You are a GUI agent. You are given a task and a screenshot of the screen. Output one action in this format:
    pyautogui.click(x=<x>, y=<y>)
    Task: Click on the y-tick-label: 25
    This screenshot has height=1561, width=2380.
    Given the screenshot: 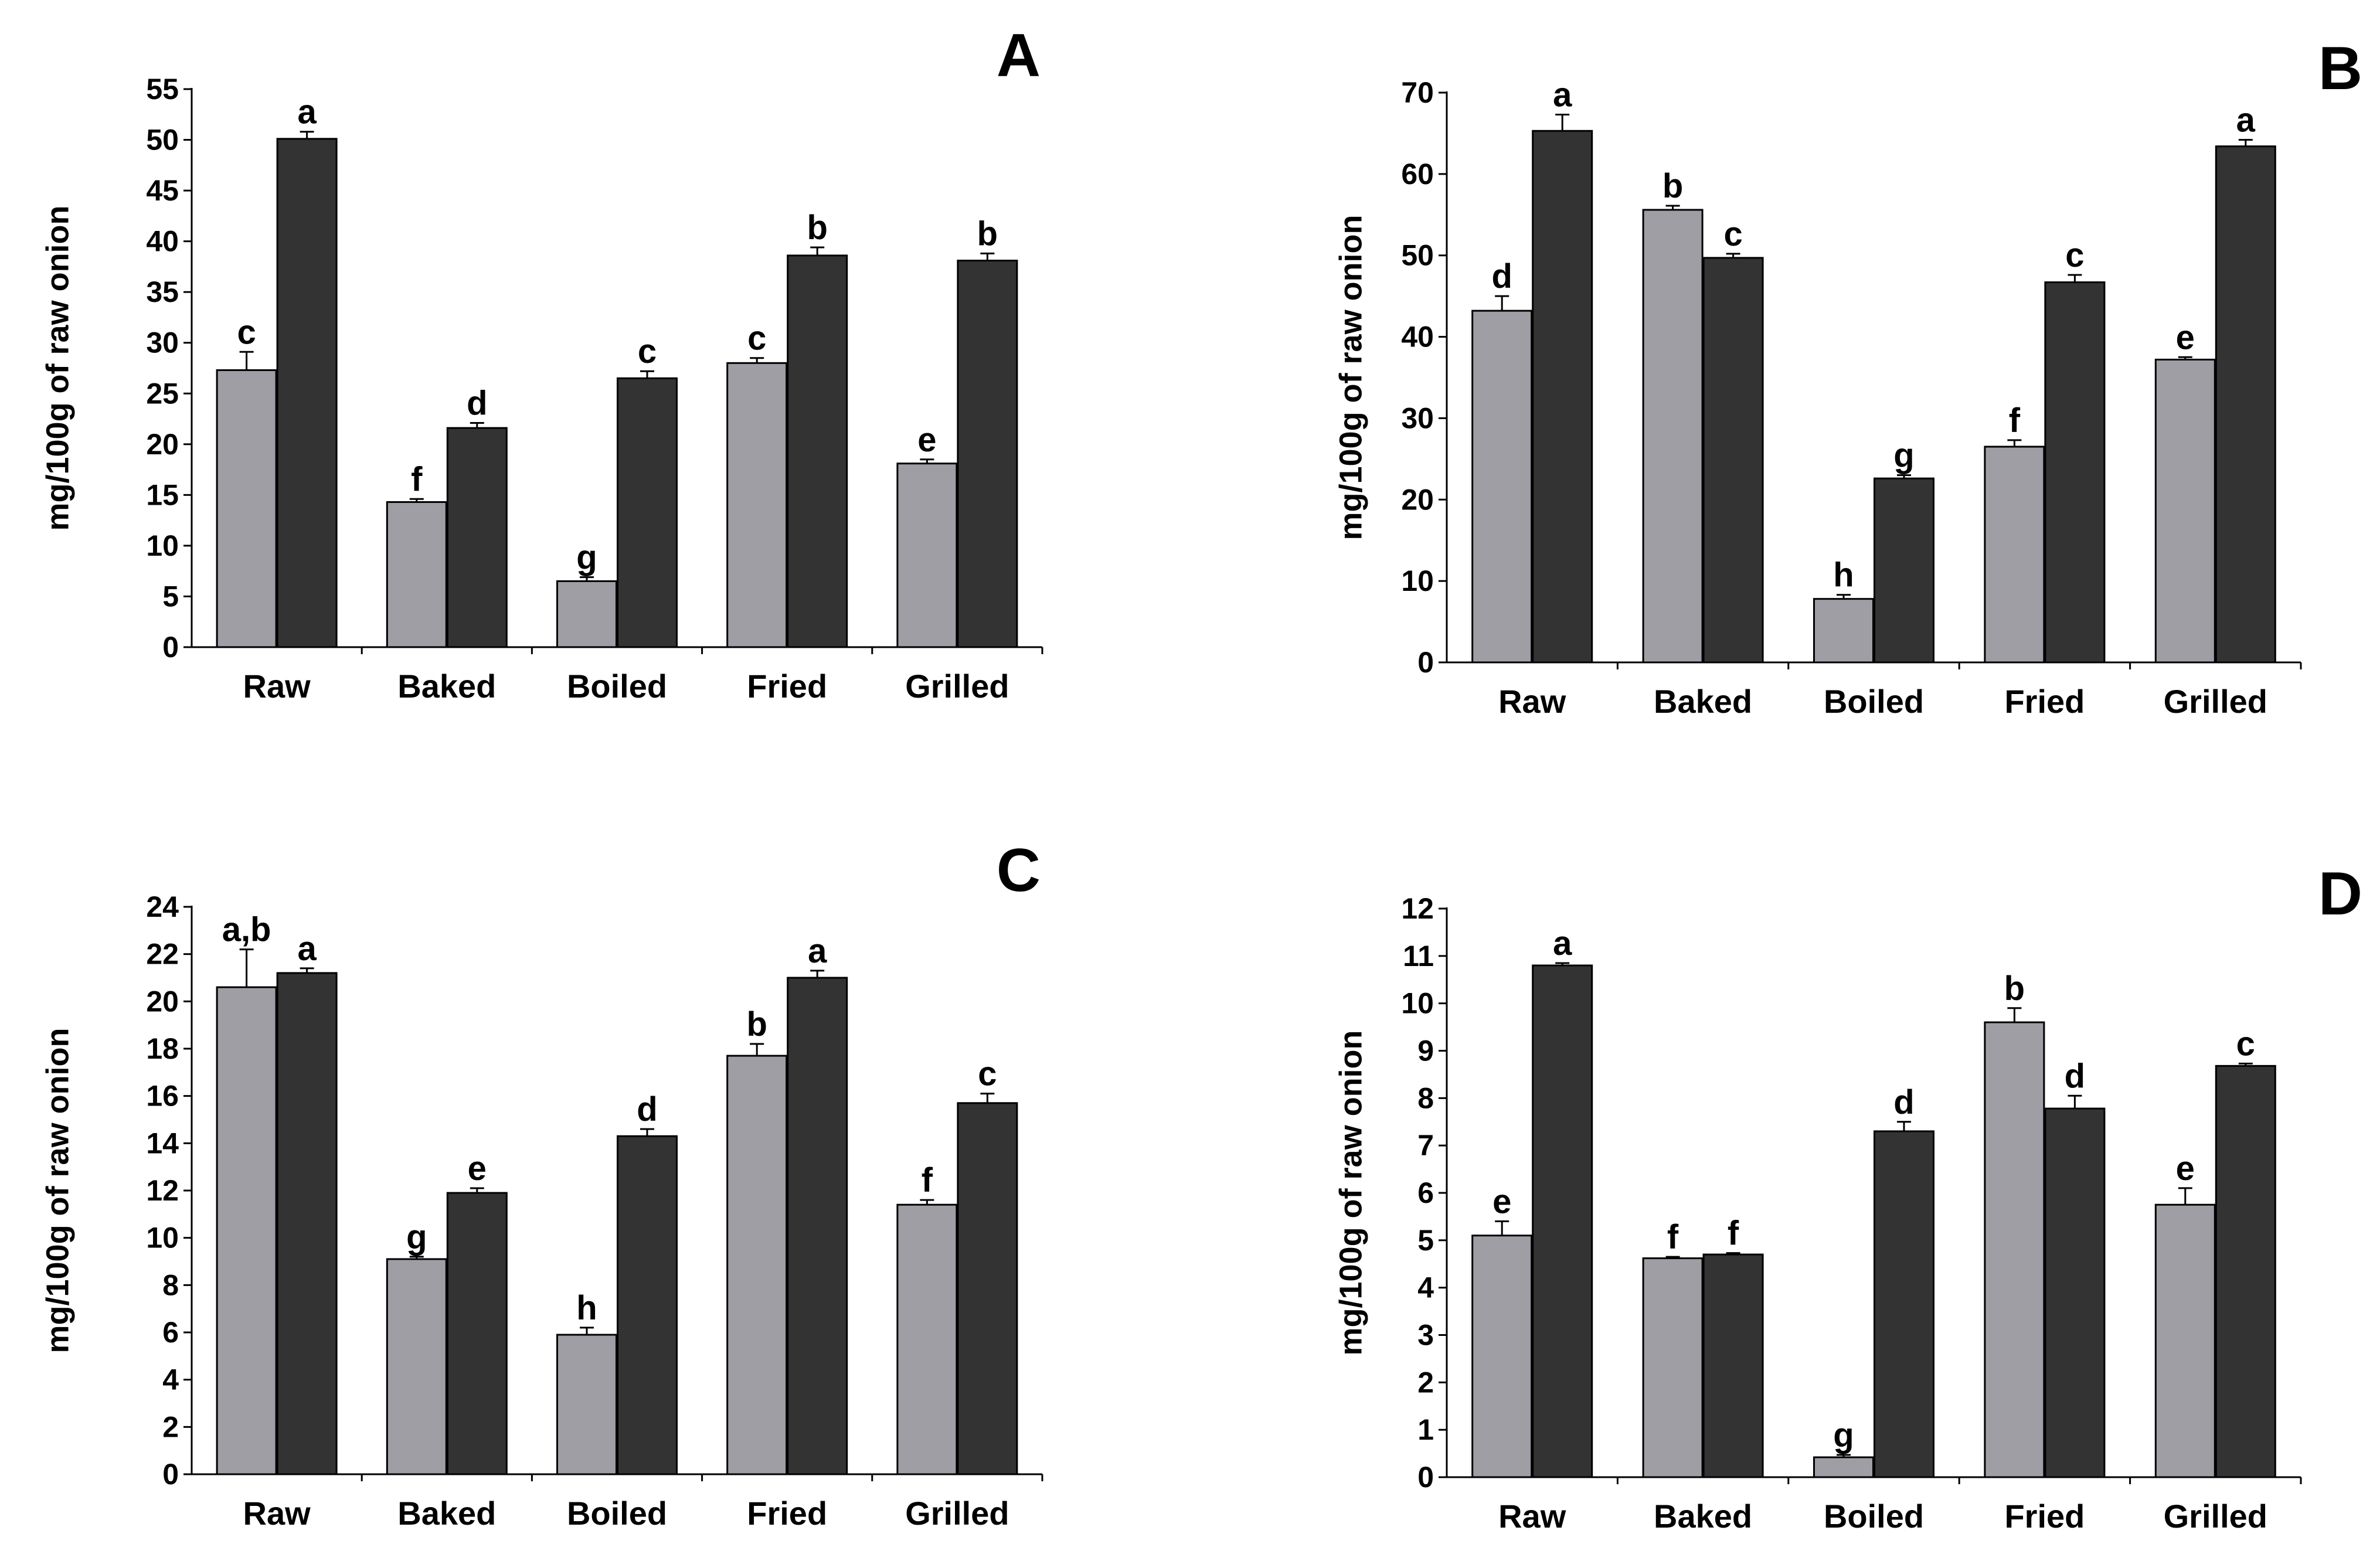 What is the action you would take?
    pyautogui.click(x=162, y=393)
    